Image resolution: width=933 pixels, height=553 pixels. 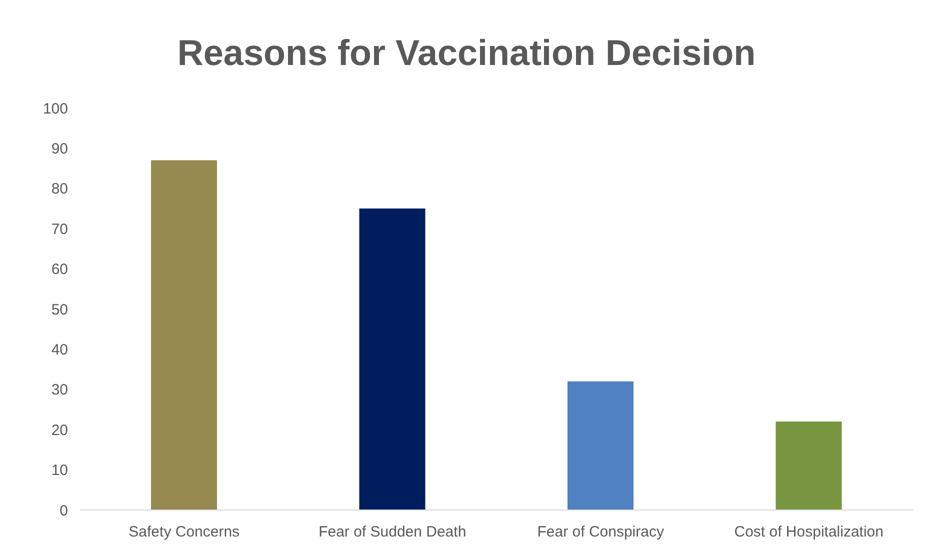 I want to click on x-tick-label: Cost of Hospitalization, so click(x=809, y=532).